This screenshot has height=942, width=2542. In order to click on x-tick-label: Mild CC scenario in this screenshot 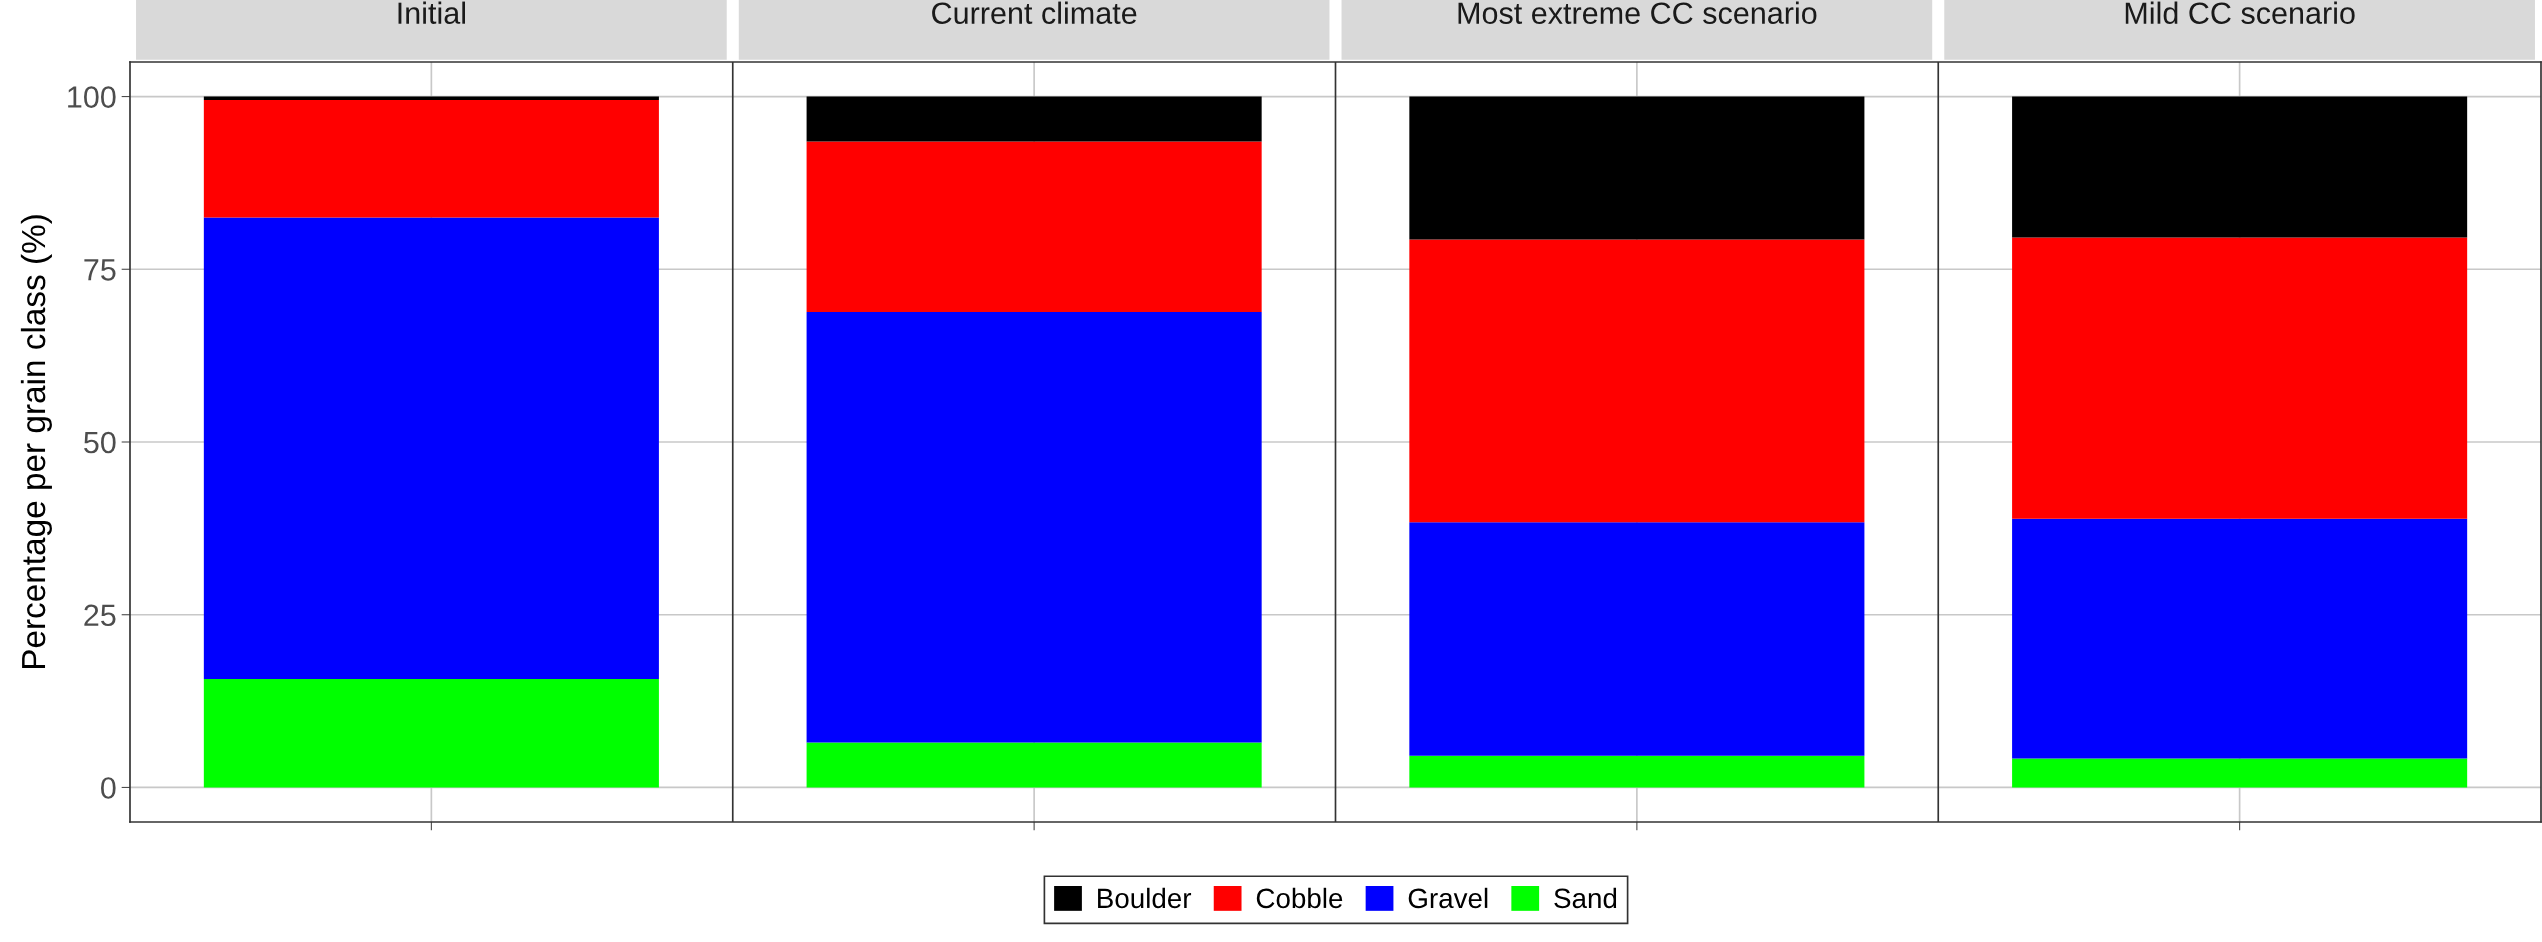, I will do `click(2240, 13)`.